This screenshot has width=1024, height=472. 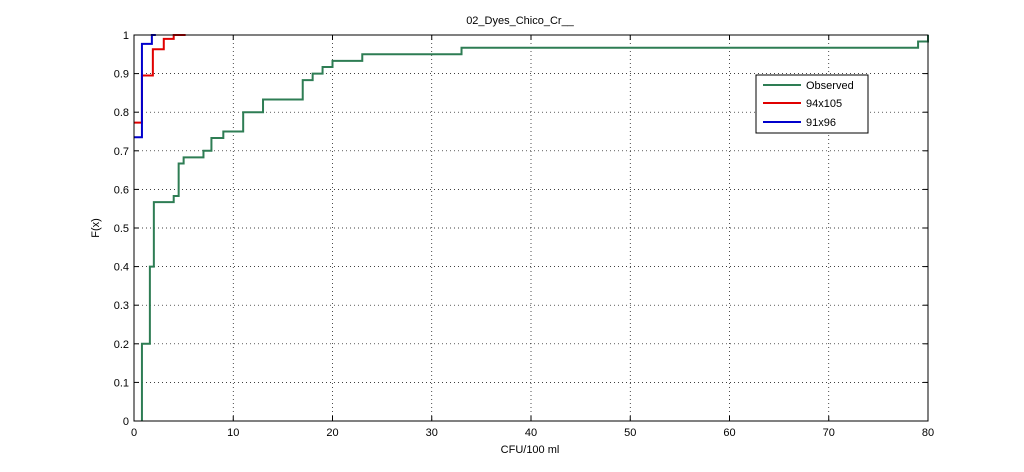 I want to click on x-tick-label: 40, so click(x=531, y=433).